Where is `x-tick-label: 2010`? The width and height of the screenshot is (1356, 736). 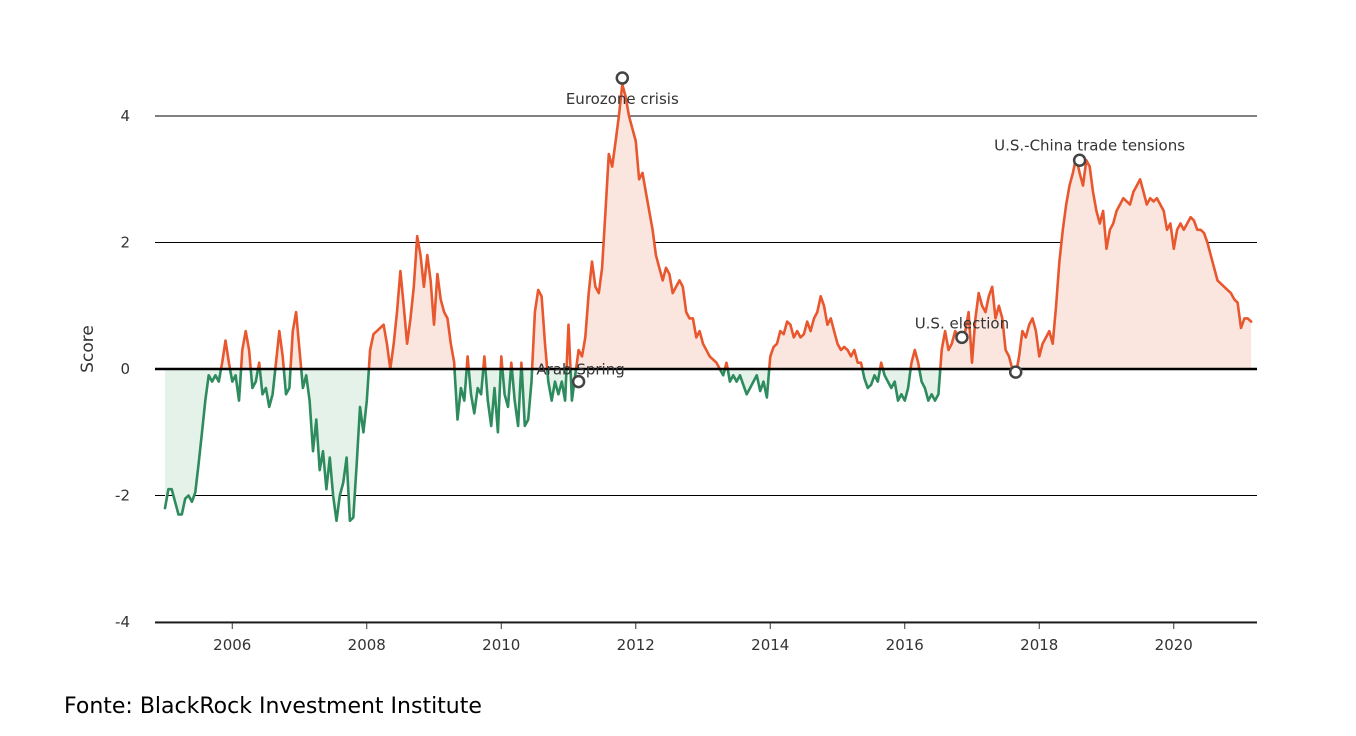
x-tick-label: 2010 is located at coordinates (501, 645).